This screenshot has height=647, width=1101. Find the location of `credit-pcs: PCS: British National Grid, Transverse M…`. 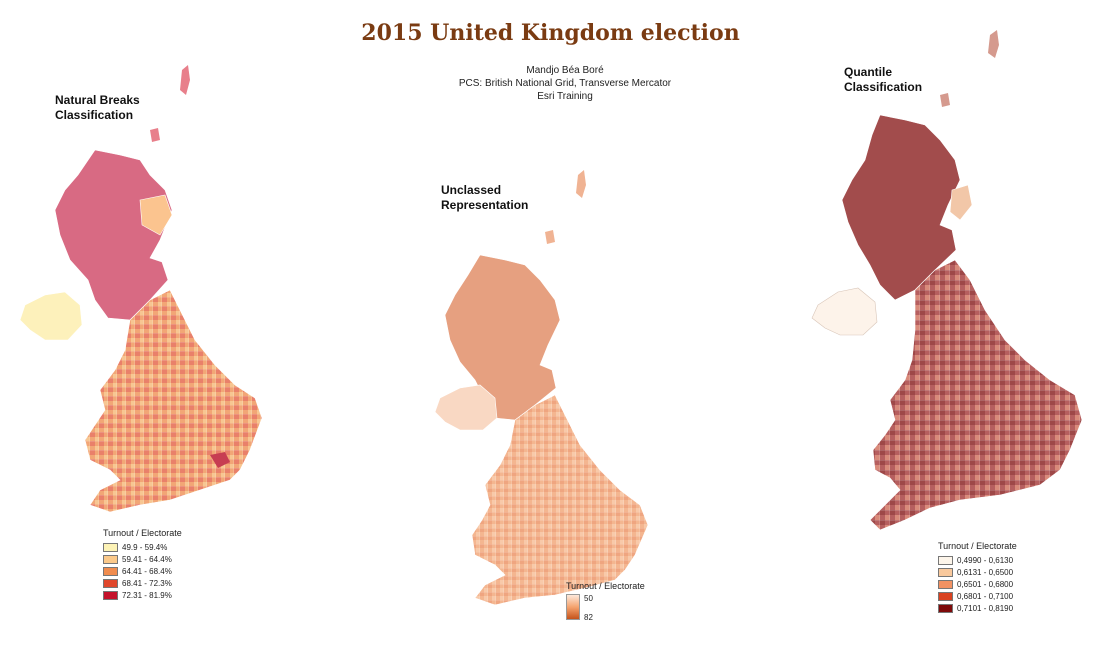

credit-pcs: PCS: British National Grid, Transverse M… is located at coordinates (565, 83).